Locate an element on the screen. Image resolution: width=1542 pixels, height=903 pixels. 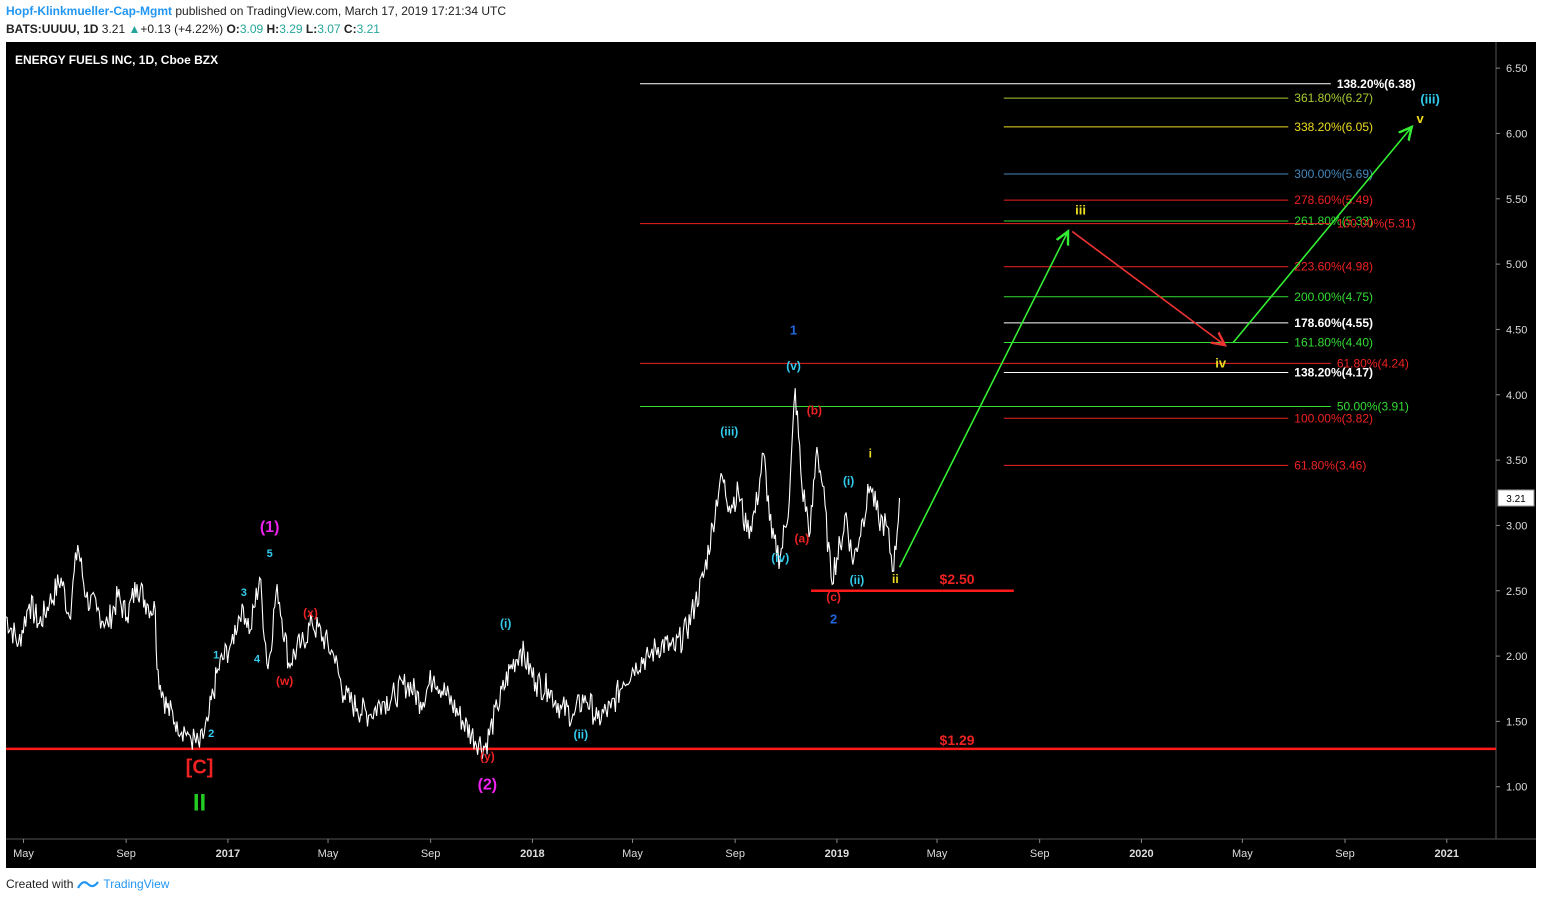
wave-label: (v) is located at coordinates (793, 366).